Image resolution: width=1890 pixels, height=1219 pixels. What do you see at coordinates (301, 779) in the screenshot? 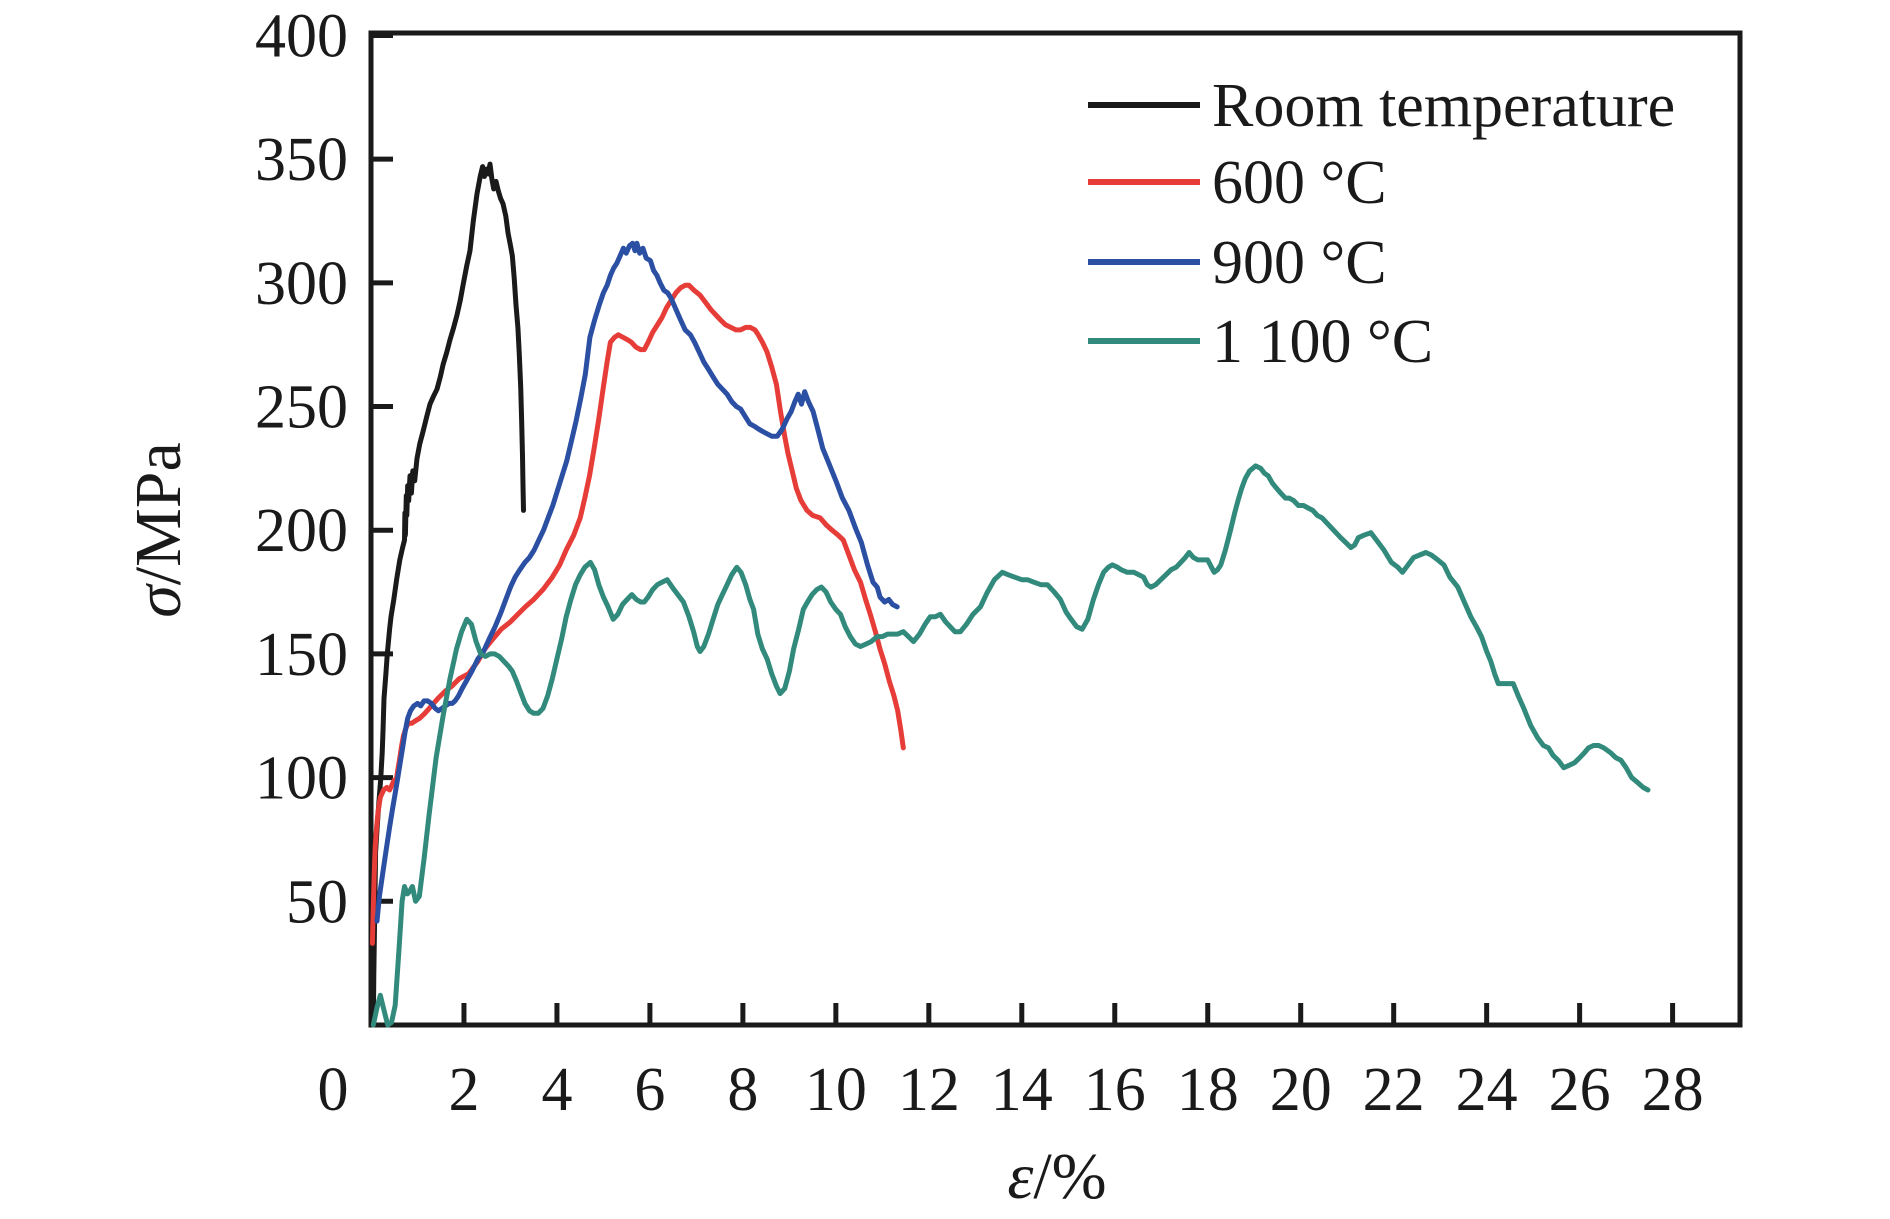
I see `y-tick-label: 100` at bounding box center [301, 779].